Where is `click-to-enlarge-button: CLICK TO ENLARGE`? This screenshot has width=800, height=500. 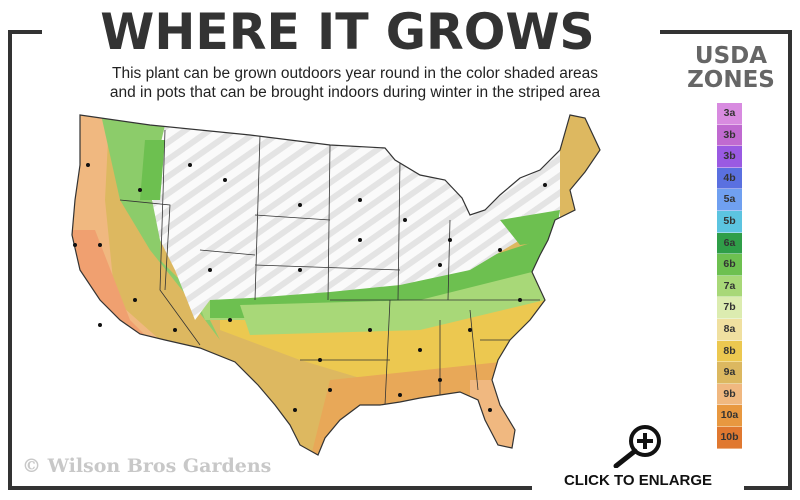 click-to-enlarge-button: CLICK TO ENLARGE is located at coordinates (638, 481).